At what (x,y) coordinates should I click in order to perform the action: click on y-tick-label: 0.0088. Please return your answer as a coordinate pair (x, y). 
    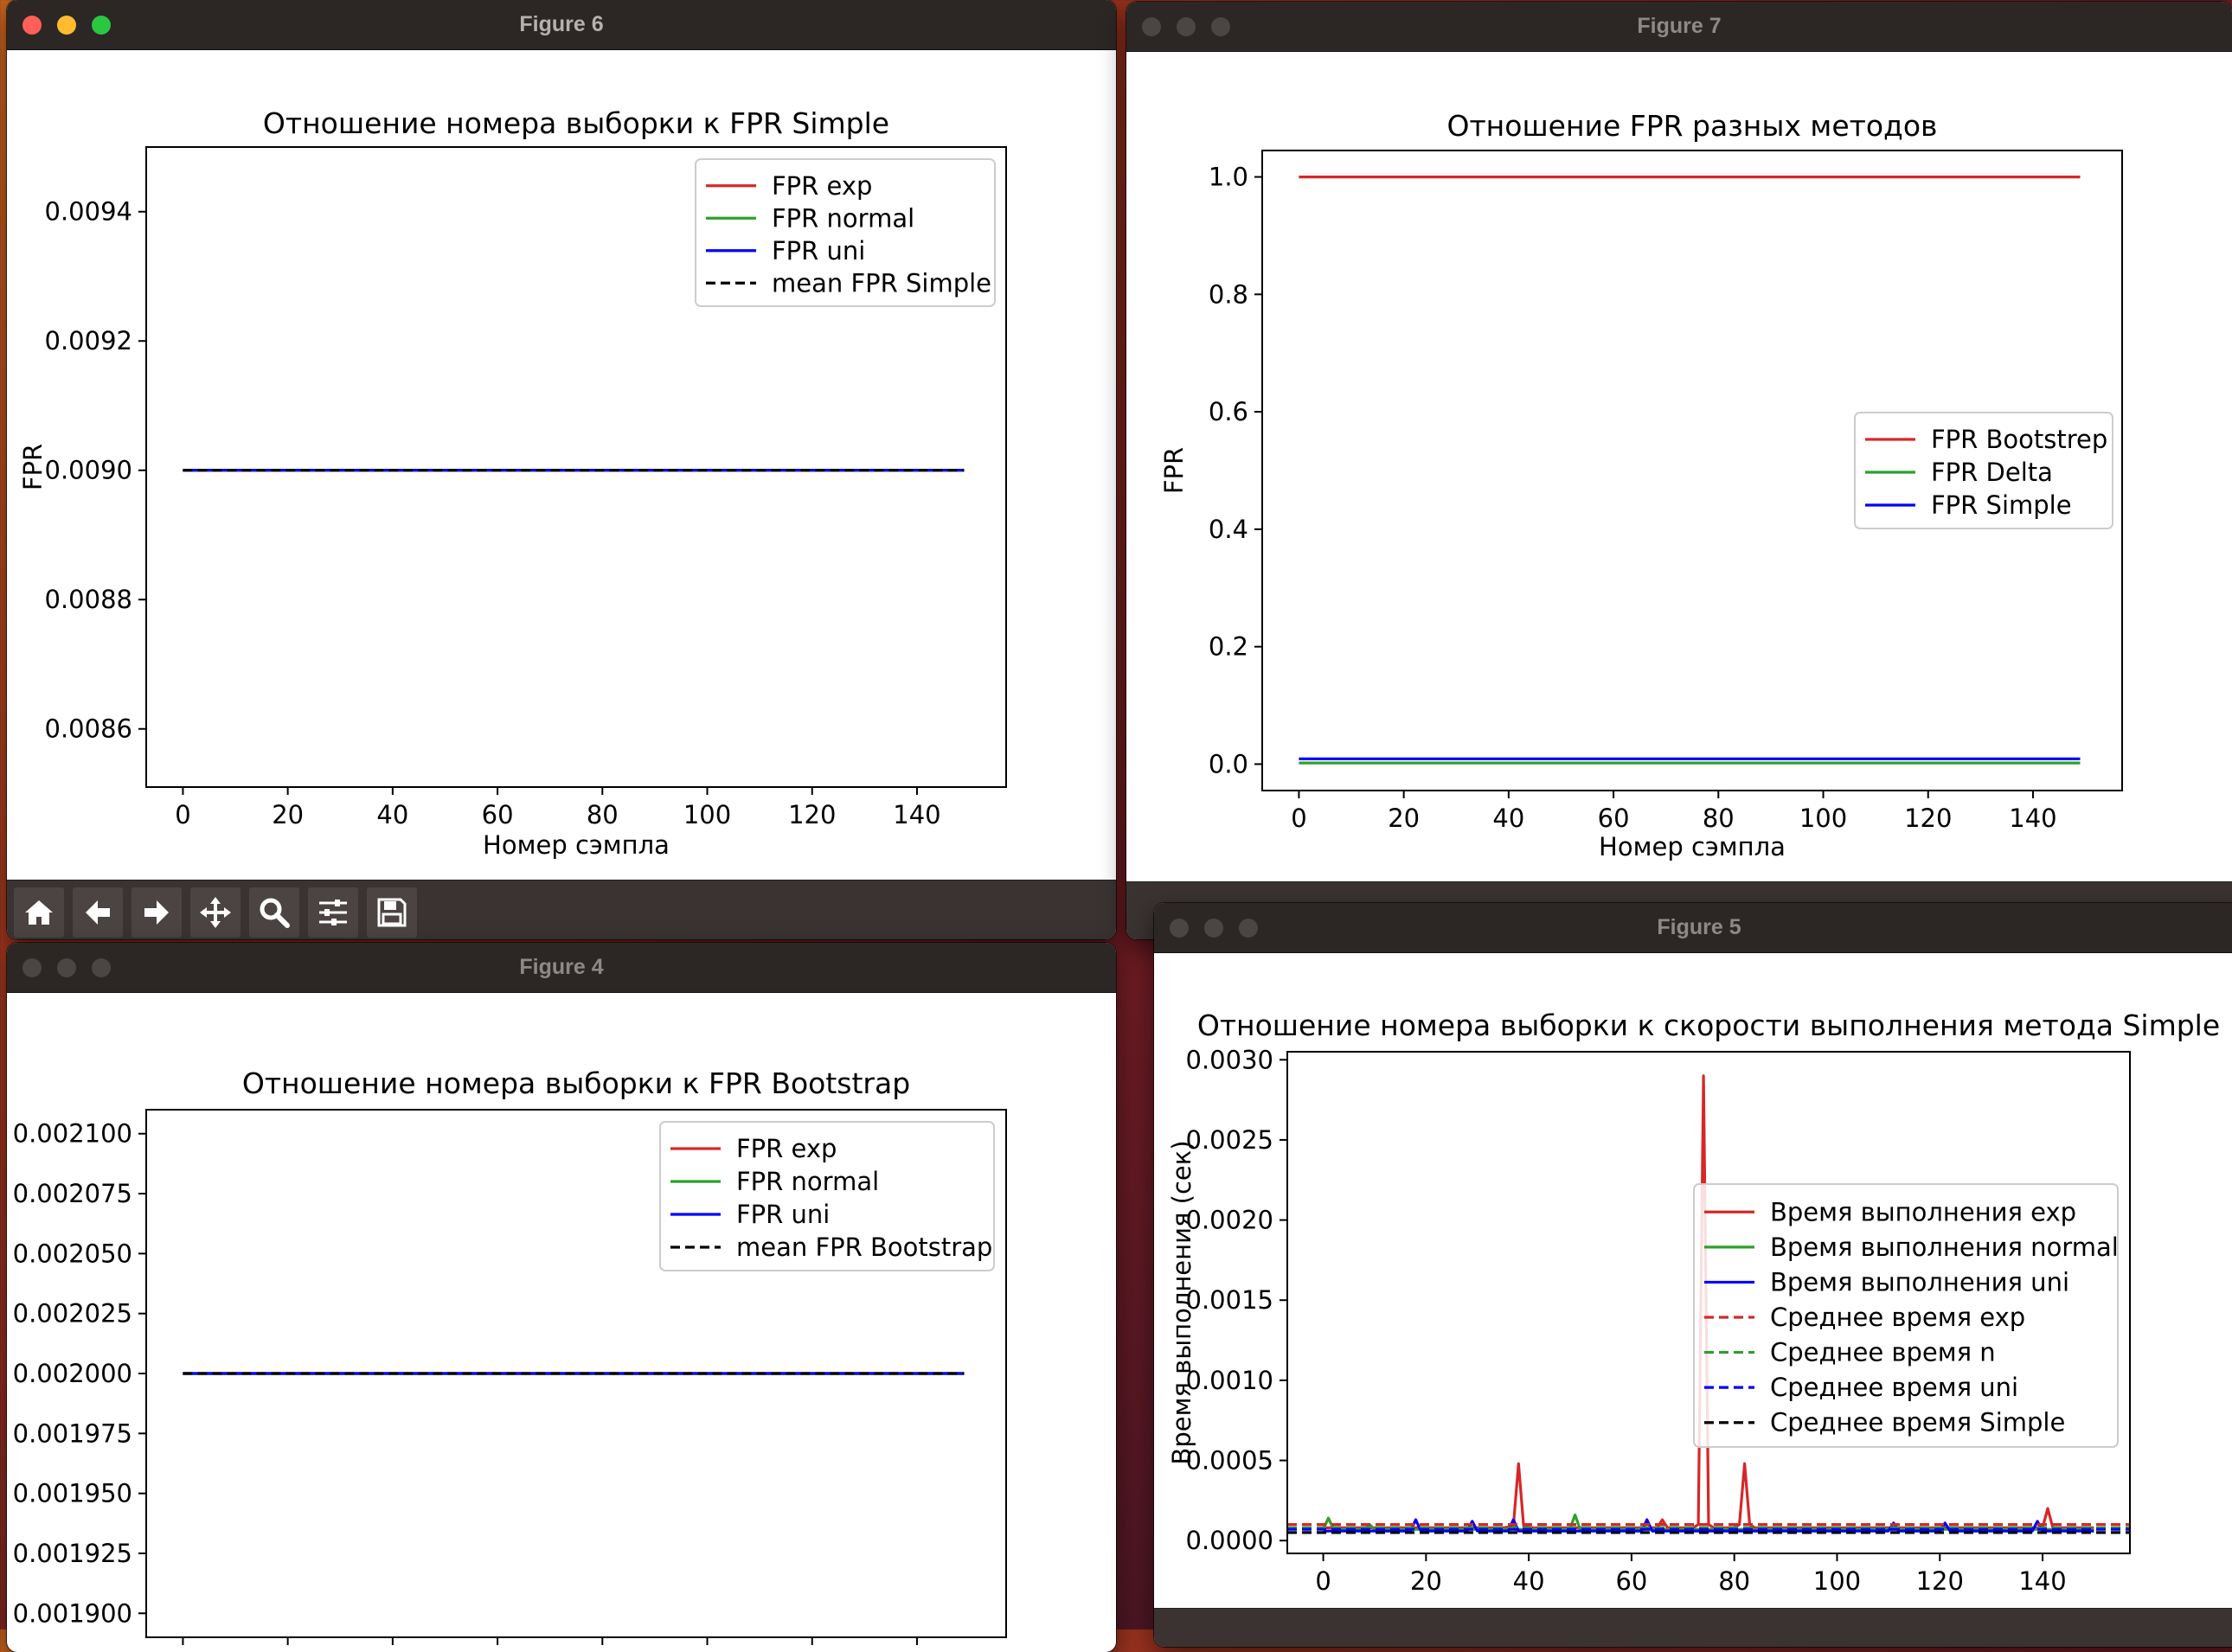
    Looking at the image, I should click on (88, 599).